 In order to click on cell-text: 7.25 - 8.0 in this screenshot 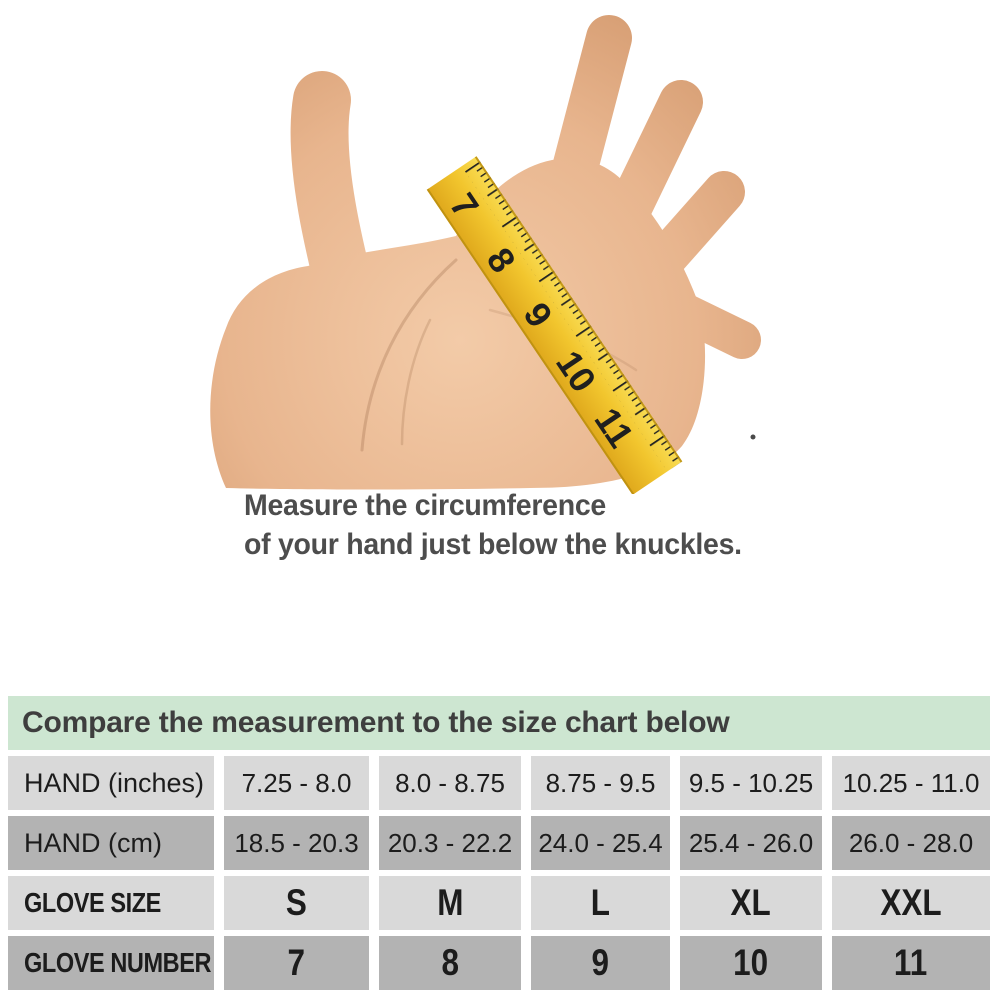, I will do `click(296, 782)`.